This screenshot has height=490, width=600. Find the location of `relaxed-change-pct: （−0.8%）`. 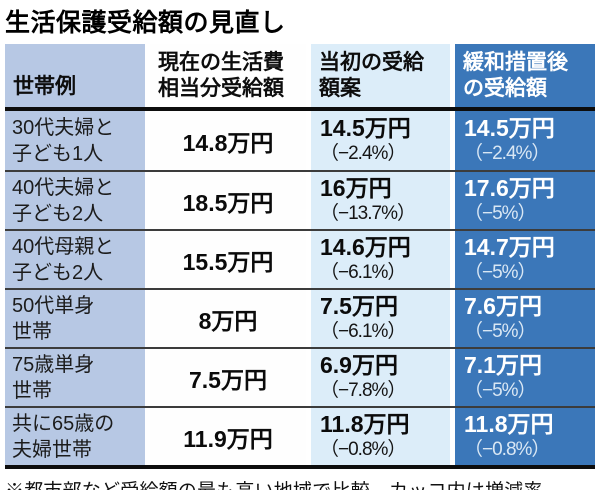

relaxed-change-pct: （−0.8%） is located at coordinates (507, 449).